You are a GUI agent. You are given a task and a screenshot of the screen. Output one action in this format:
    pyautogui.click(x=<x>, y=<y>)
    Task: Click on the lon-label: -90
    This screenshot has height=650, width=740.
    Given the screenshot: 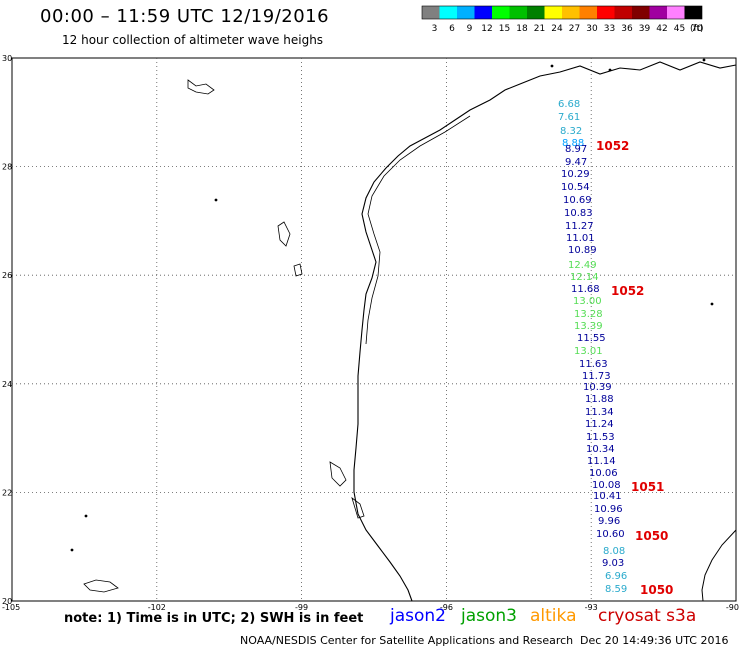 What is the action you would take?
    pyautogui.click(x=732, y=607)
    